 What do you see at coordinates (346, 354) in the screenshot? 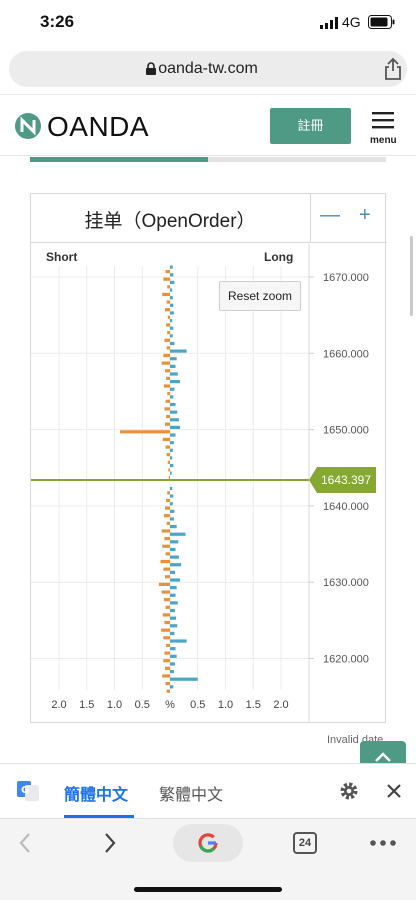
I see `y-tick-label: 1660.000` at bounding box center [346, 354].